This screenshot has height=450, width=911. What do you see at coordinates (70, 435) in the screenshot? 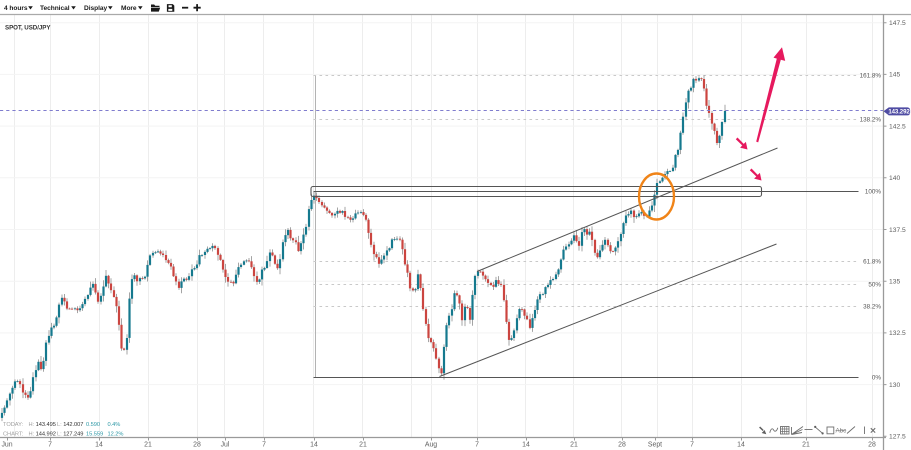
I see `svg-text: L: 127.249` at bounding box center [70, 435].